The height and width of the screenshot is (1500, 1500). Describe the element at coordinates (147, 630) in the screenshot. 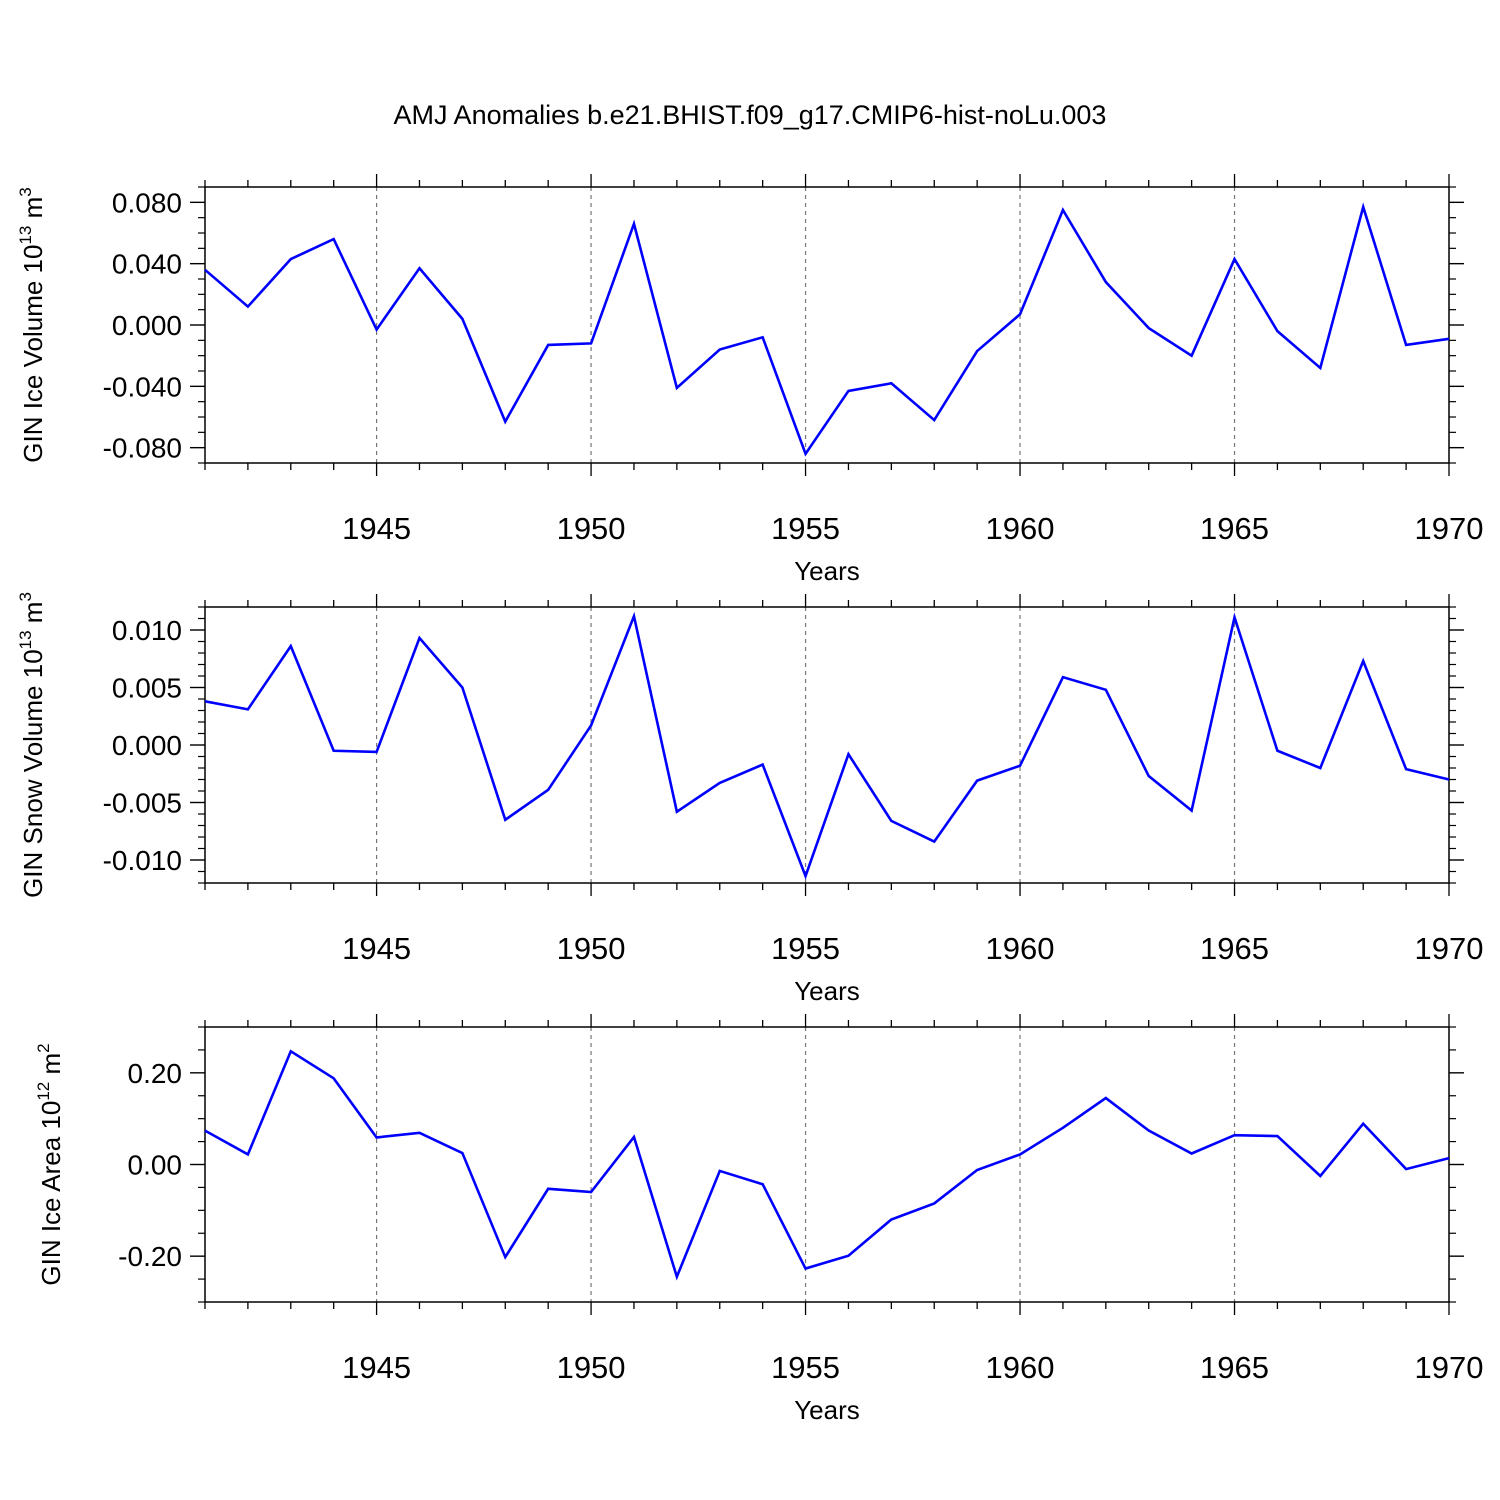

I see `y-tick-label: 0.010` at that location.